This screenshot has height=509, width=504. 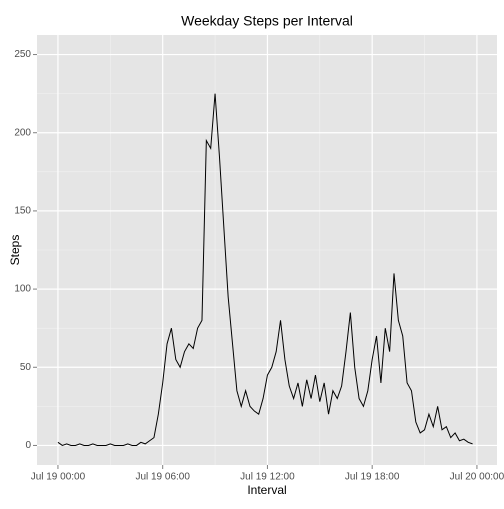 I want to click on y-tick-label: 250, so click(x=22, y=54).